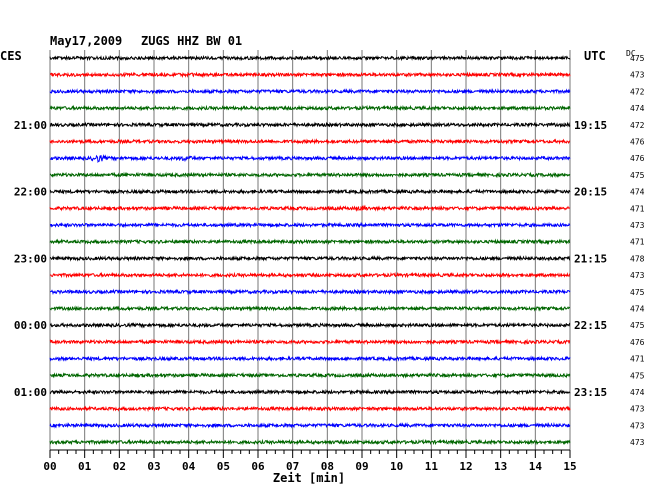  I want to click on x-axis: 00 01 02 03 04 05 06 07 08 09 10 11 12 13 14 15, so click(310, 461).